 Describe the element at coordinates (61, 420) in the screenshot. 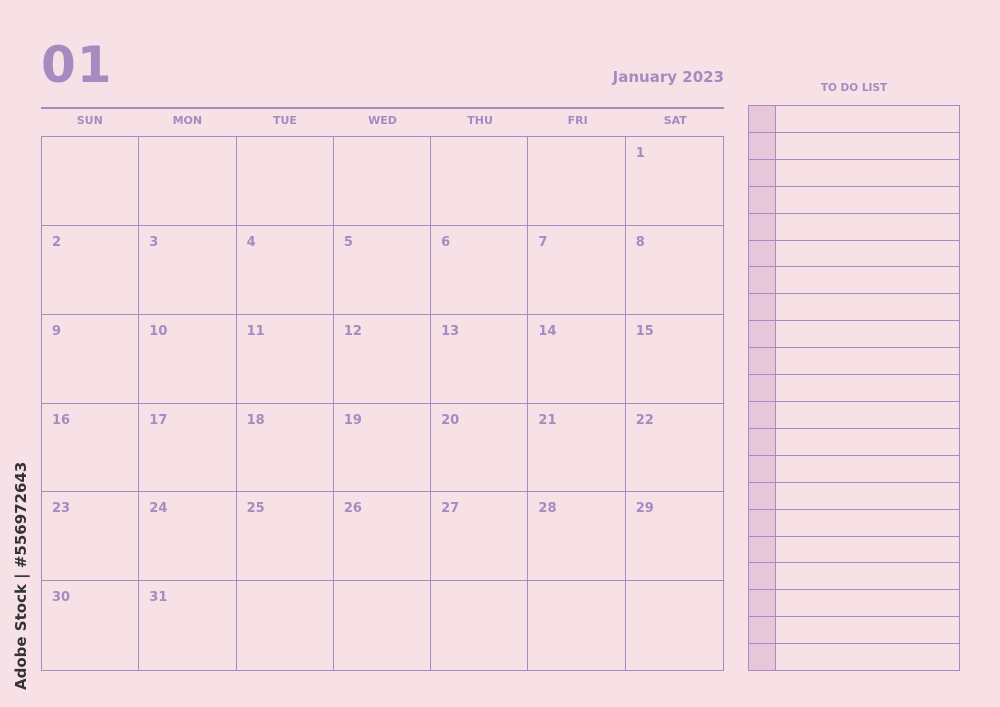

I see `day-number: 16` at that location.